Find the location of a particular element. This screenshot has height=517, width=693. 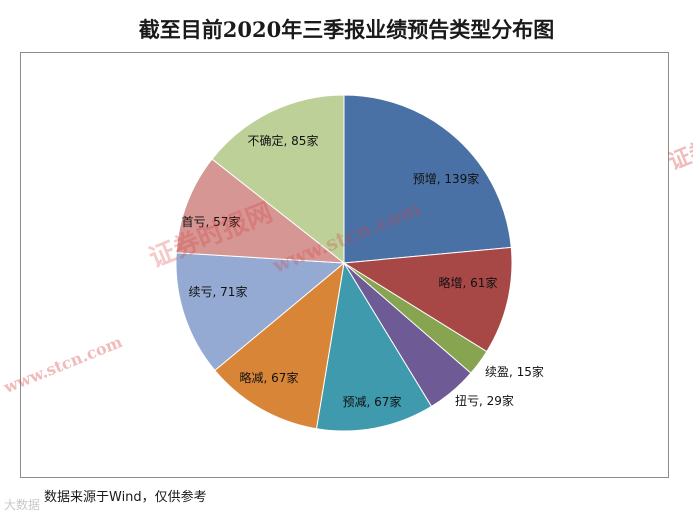

slice-label: 略减, 67家 is located at coordinates (269, 377).